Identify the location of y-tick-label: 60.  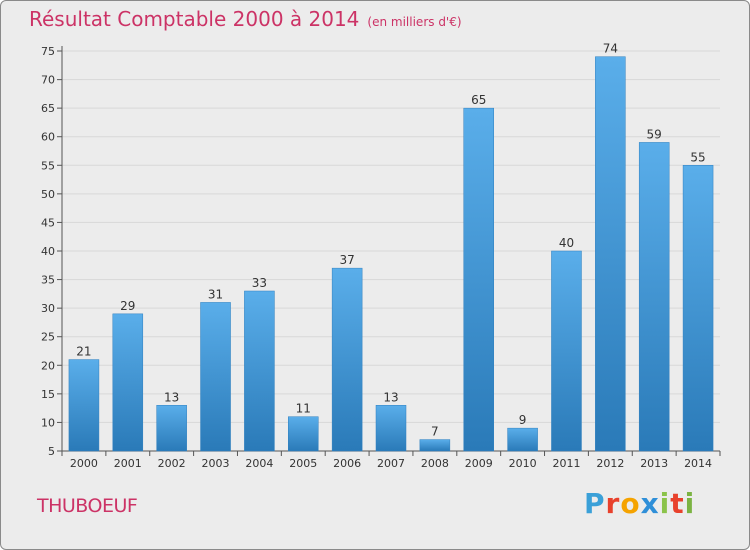
(48, 137).